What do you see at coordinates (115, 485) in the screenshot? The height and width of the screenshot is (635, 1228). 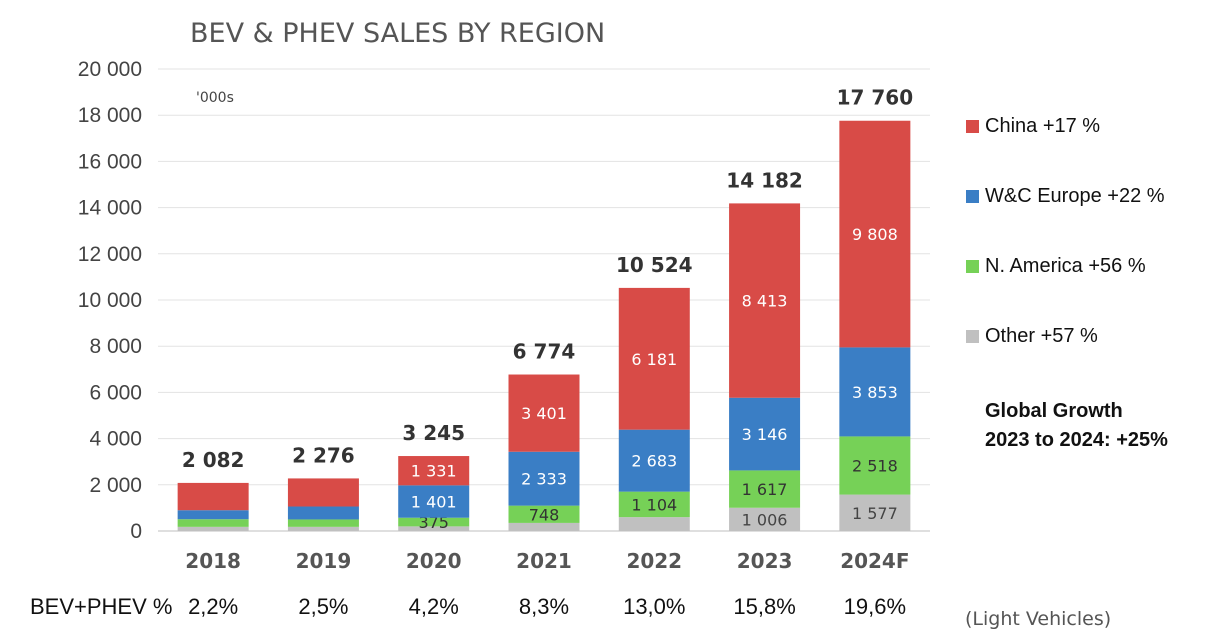 I see `y-tick-label: 2 000` at bounding box center [115, 485].